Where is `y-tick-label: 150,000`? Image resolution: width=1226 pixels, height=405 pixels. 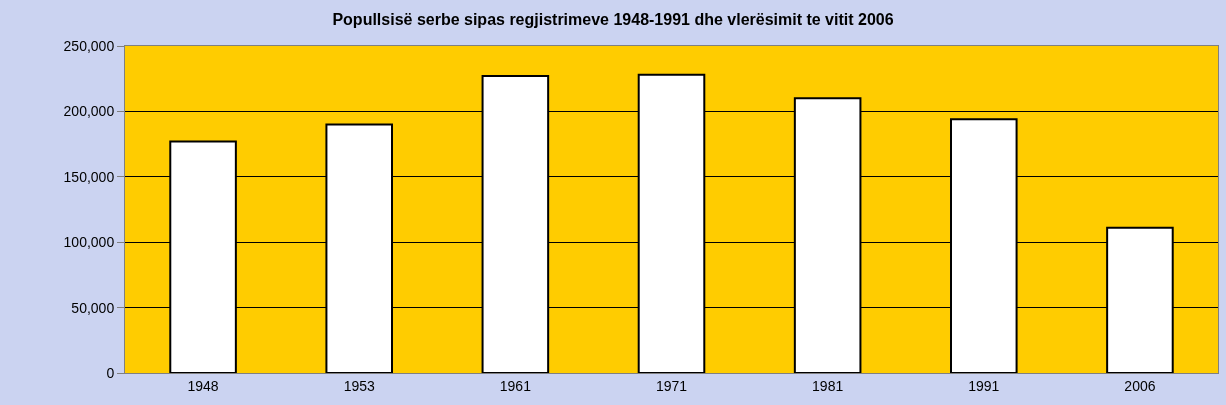
y-tick-label: 150,000 is located at coordinates (89, 176).